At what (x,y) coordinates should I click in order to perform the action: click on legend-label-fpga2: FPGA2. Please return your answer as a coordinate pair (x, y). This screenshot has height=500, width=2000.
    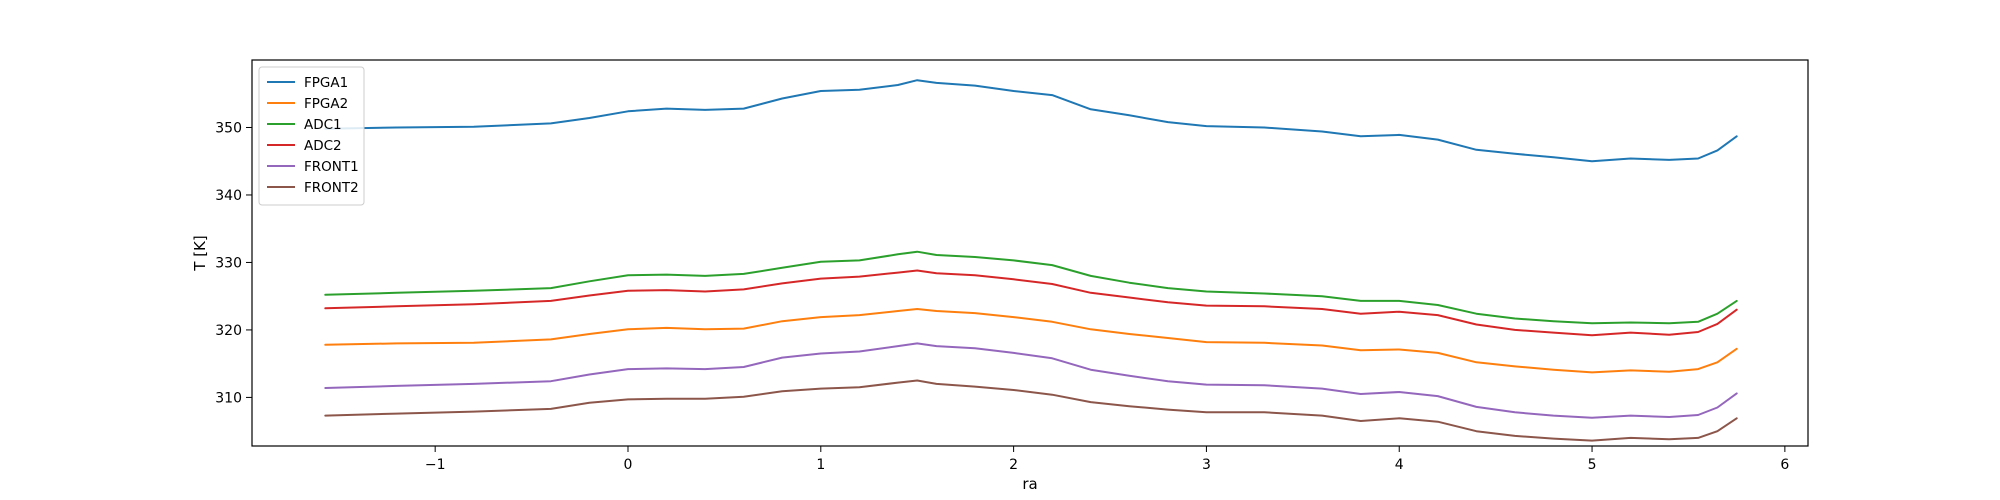
    Looking at the image, I should click on (326, 104).